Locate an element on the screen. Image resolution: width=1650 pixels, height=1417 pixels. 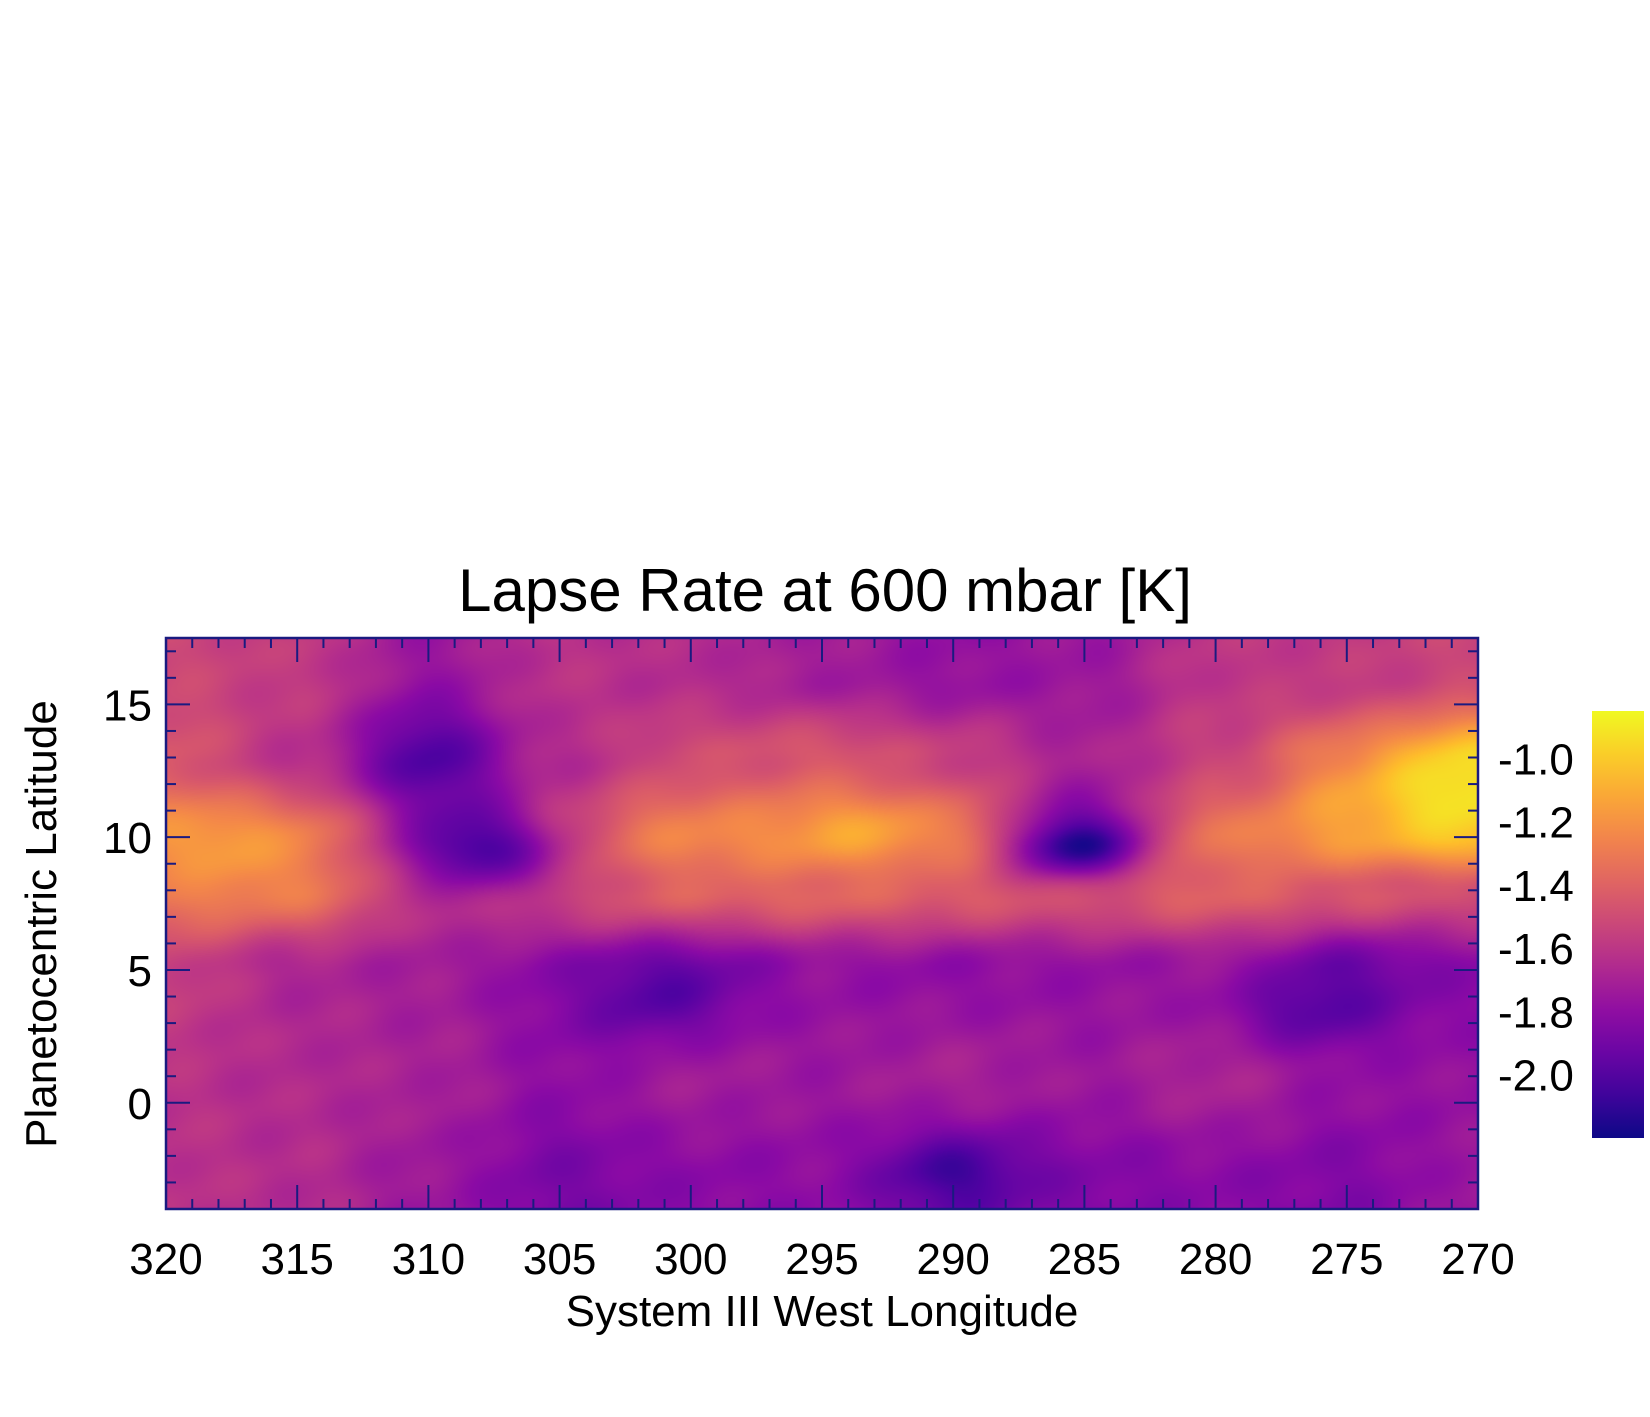
x-tick-label: 275 is located at coordinates (1346, 1259).